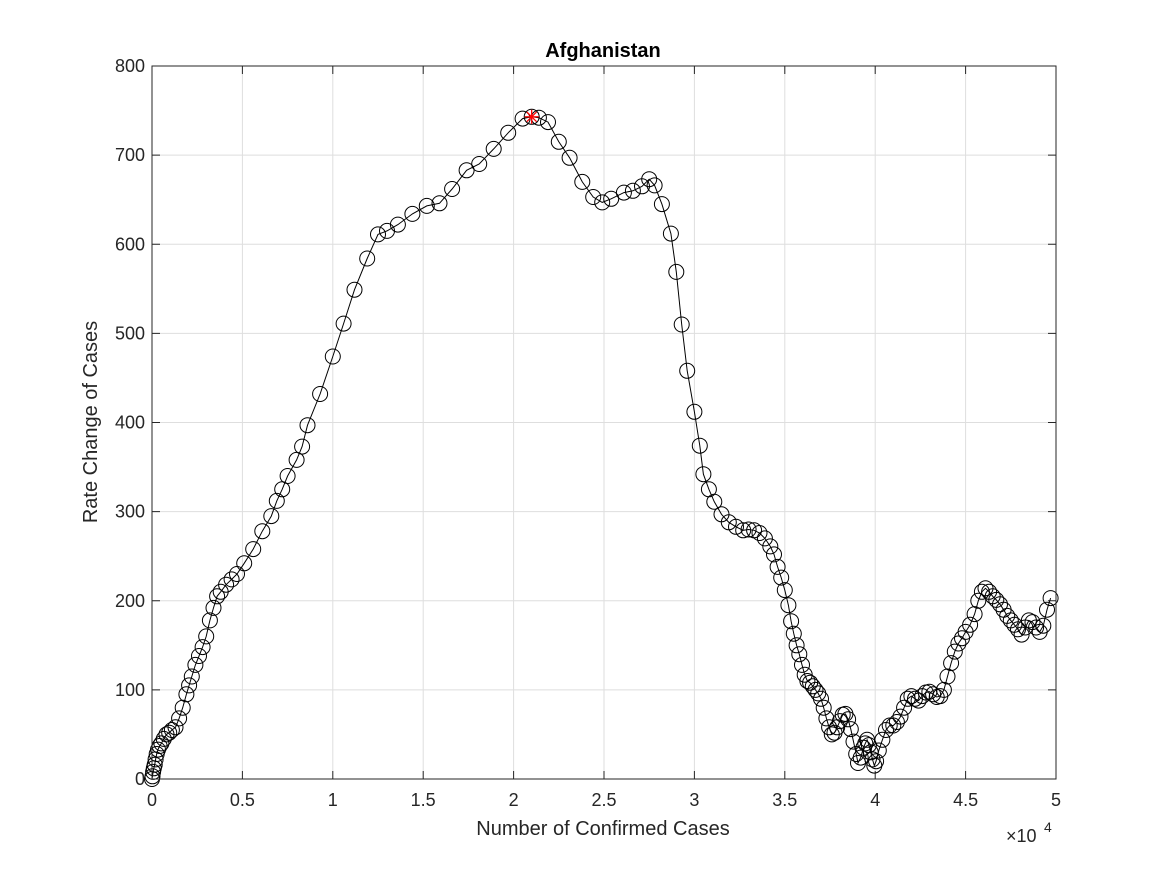 The height and width of the screenshot is (875, 1167). What do you see at coordinates (152, 800) in the screenshot?
I see `x-tick-label: 0` at bounding box center [152, 800].